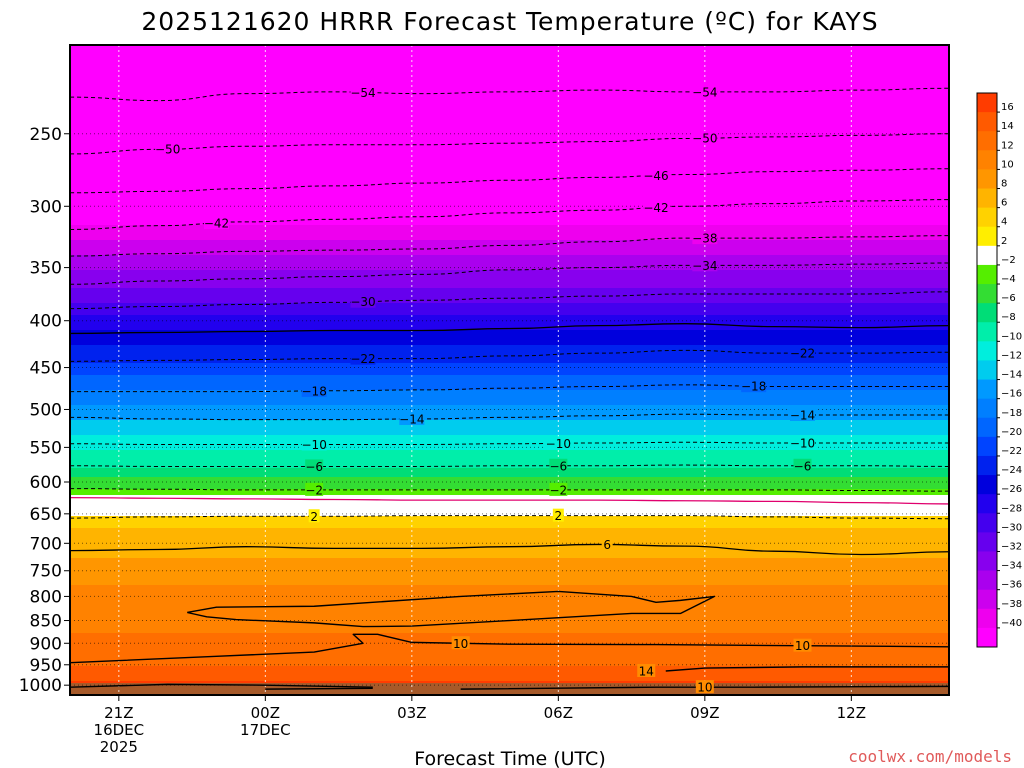 The height and width of the screenshot is (768, 1024). I want to click on colorbar-tick-label: −40, so click(1011, 623).